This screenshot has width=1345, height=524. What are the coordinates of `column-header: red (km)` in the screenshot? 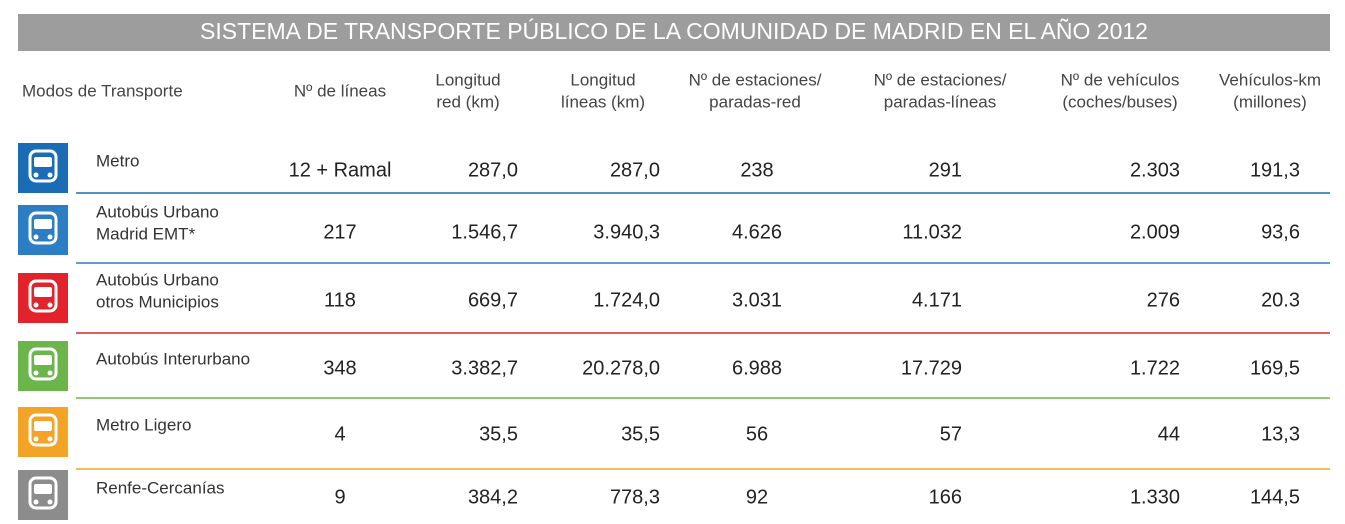 It's located at (467, 101).